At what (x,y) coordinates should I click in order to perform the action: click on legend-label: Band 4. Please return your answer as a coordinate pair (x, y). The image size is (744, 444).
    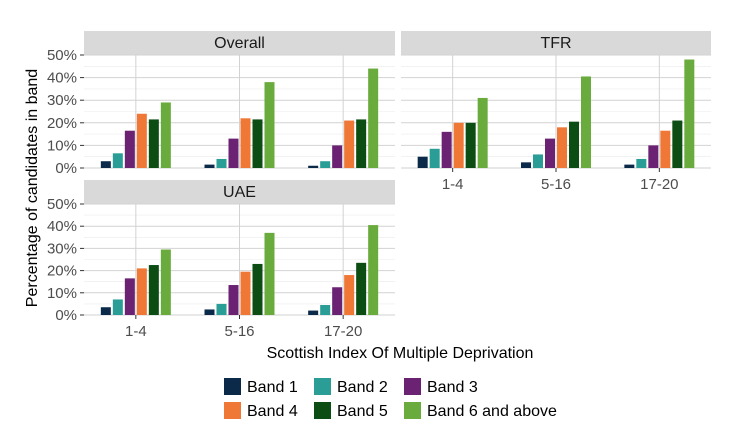
    Looking at the image, I should click on (272, 411).